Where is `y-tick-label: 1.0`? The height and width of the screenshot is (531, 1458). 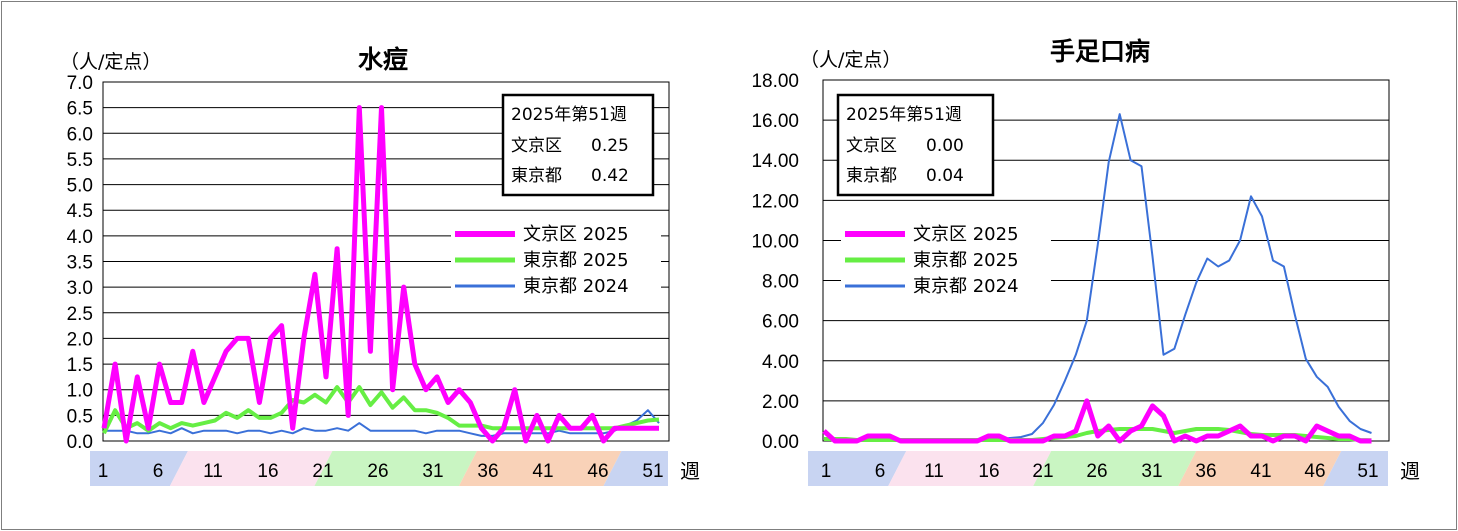
y-tick-label: 1.0 is located at coordinates (80, 391).